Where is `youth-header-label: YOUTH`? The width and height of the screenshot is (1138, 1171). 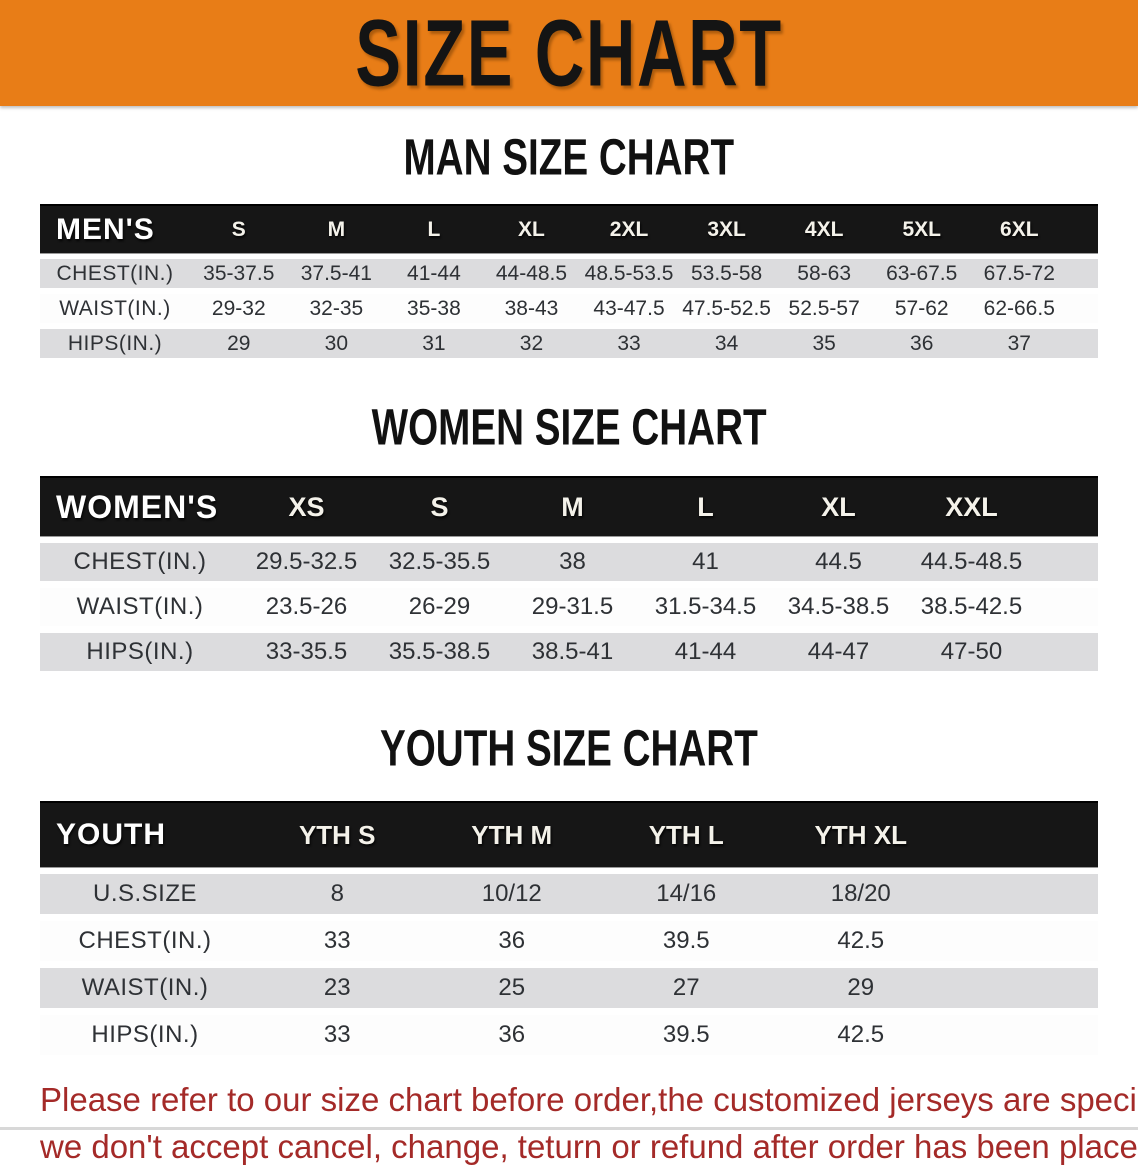 youth-header-label: YOUTH is located at coordinates (111, 834).